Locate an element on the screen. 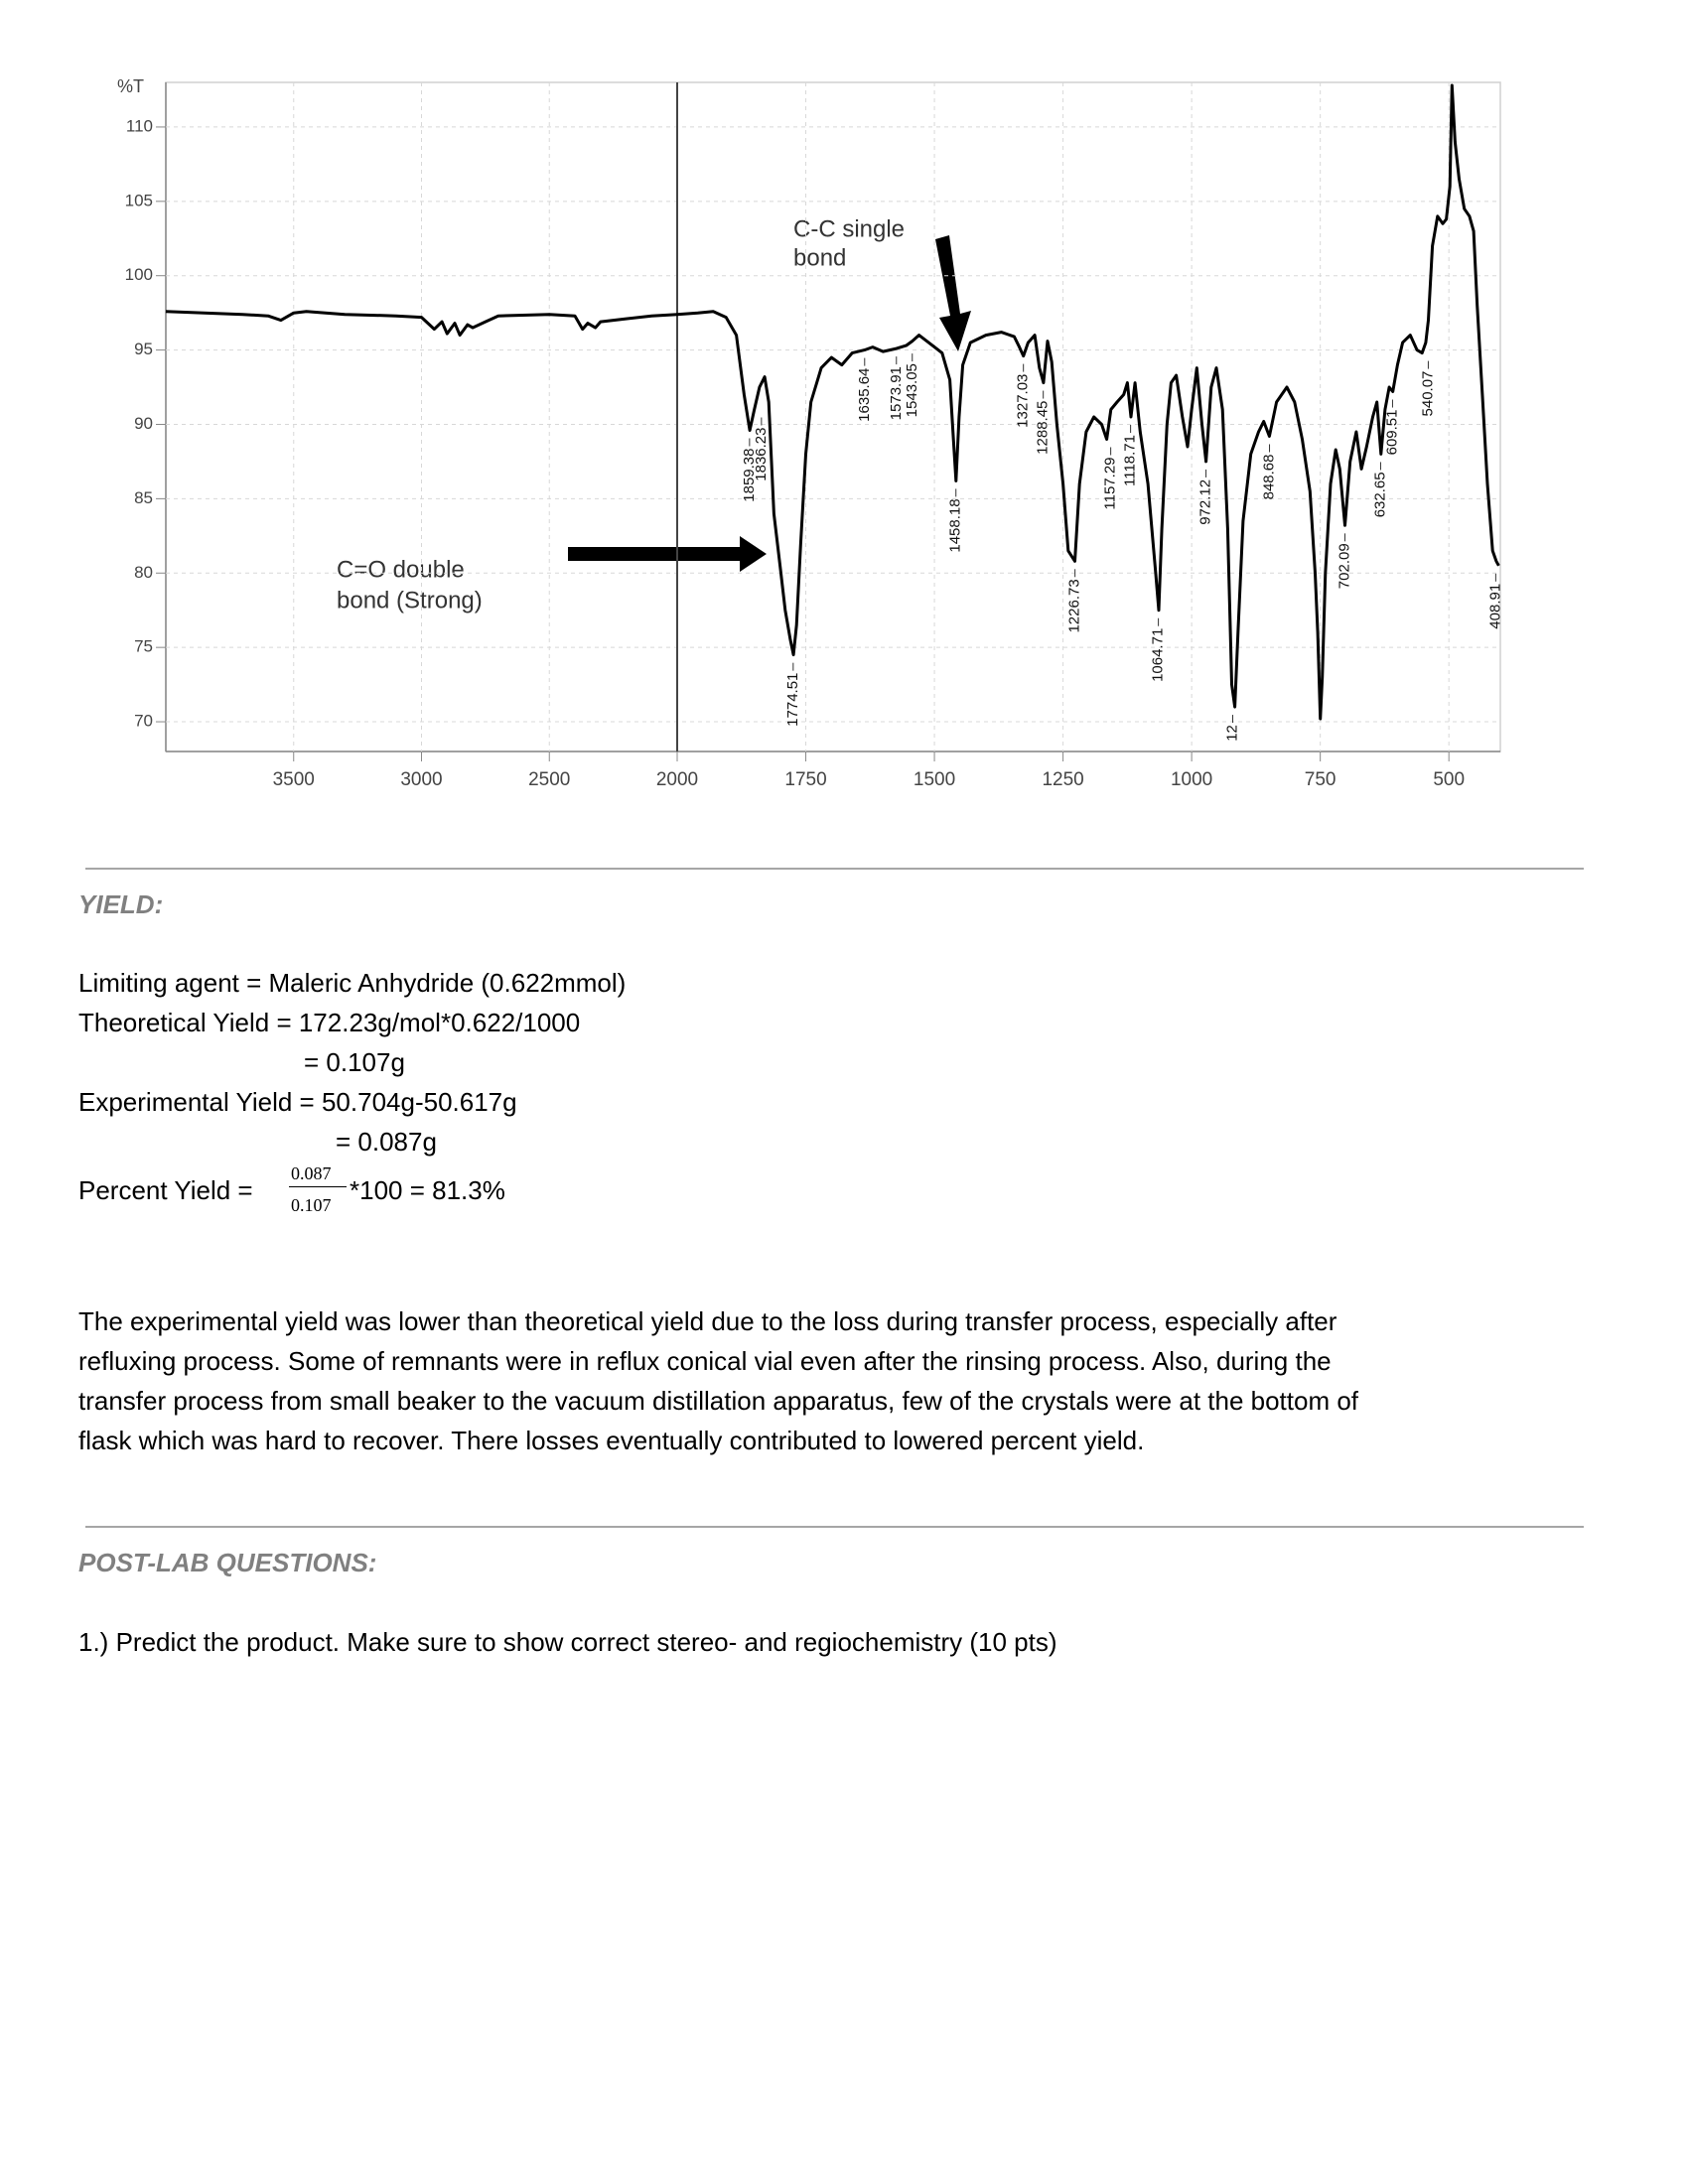 This screenshot has width=1688, height=2184. fraction-bar is located at coordinates (318, 1186).